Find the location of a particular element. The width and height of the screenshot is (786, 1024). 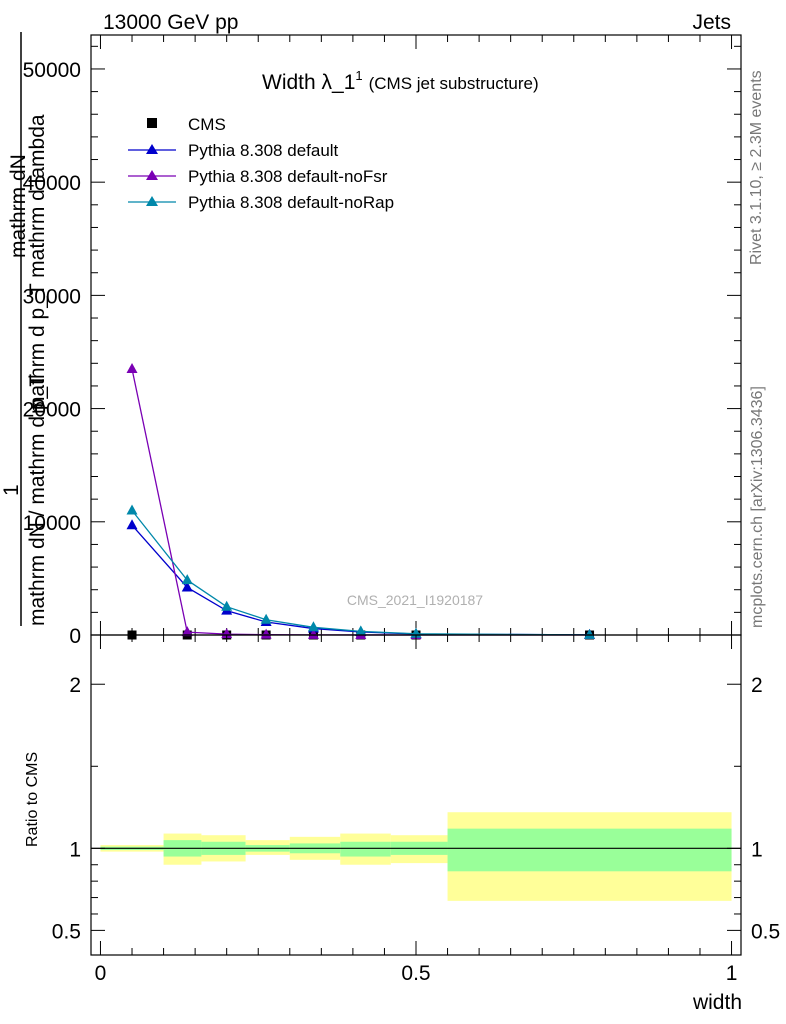

legend-entry-pythia-norap: Pythia 8.308 default-noRap is located at coordinates (261, 202).